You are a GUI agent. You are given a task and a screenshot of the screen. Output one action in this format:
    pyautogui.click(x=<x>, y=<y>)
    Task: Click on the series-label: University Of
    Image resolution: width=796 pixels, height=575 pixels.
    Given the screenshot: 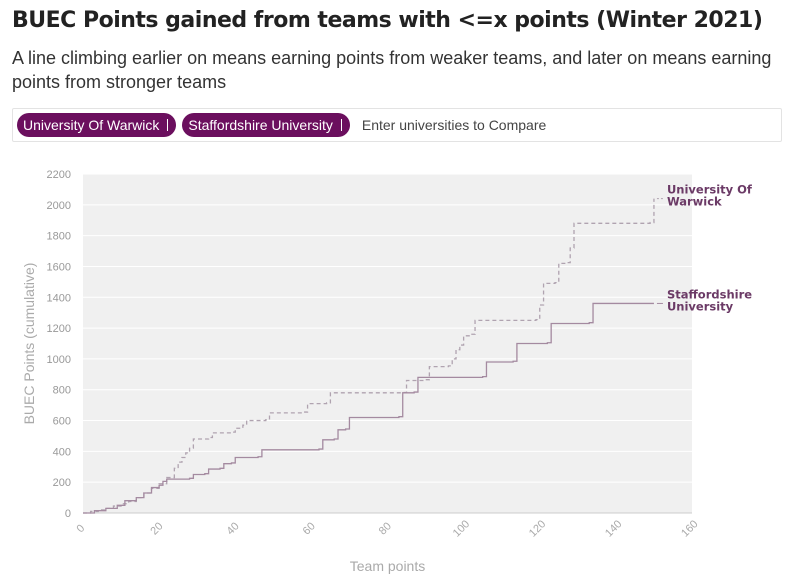 What is the action you would take?
    pyautogui.click(x=710, y=190)
    